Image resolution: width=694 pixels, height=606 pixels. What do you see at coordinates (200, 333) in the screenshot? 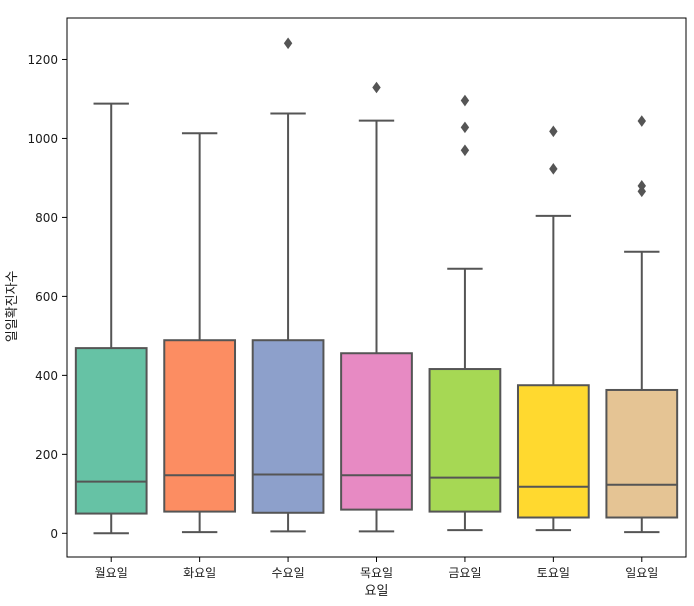
I see `box-group-화요일` at bounding box center [200, 333].